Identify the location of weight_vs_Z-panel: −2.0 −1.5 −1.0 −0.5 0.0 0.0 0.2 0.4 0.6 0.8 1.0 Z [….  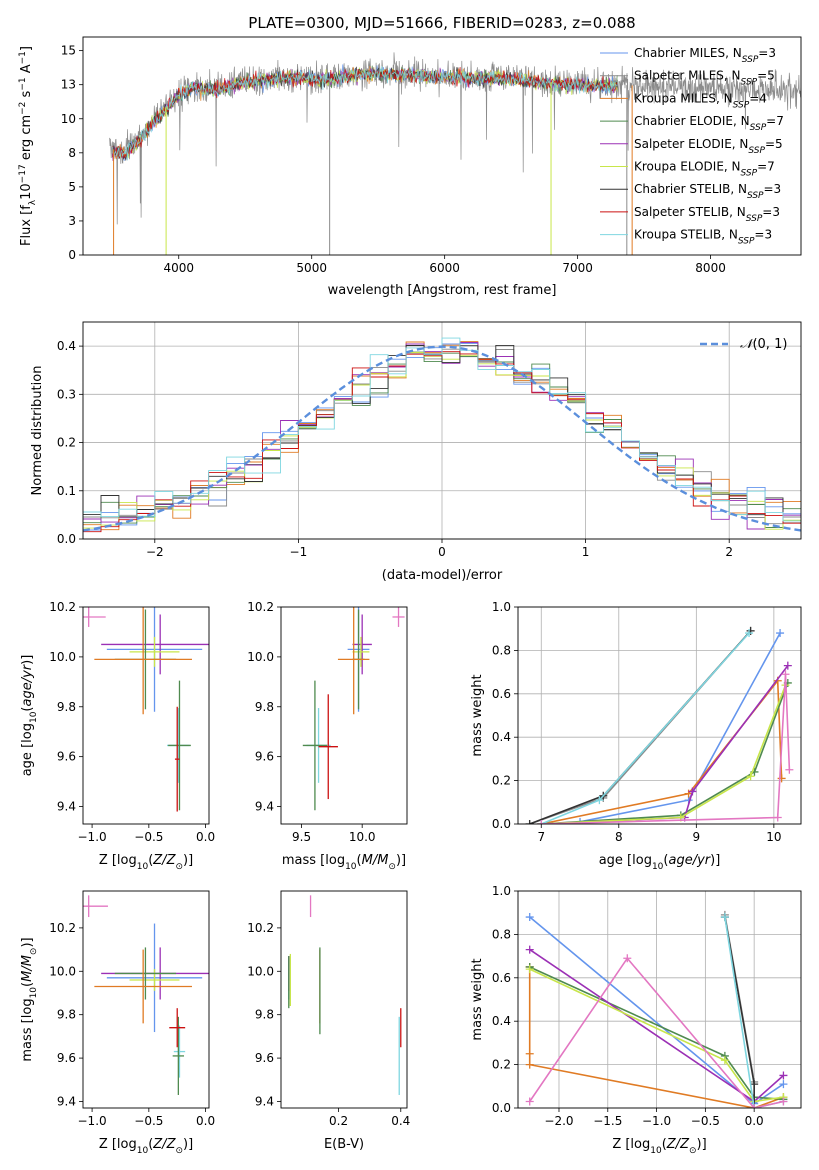
(636, 1020).